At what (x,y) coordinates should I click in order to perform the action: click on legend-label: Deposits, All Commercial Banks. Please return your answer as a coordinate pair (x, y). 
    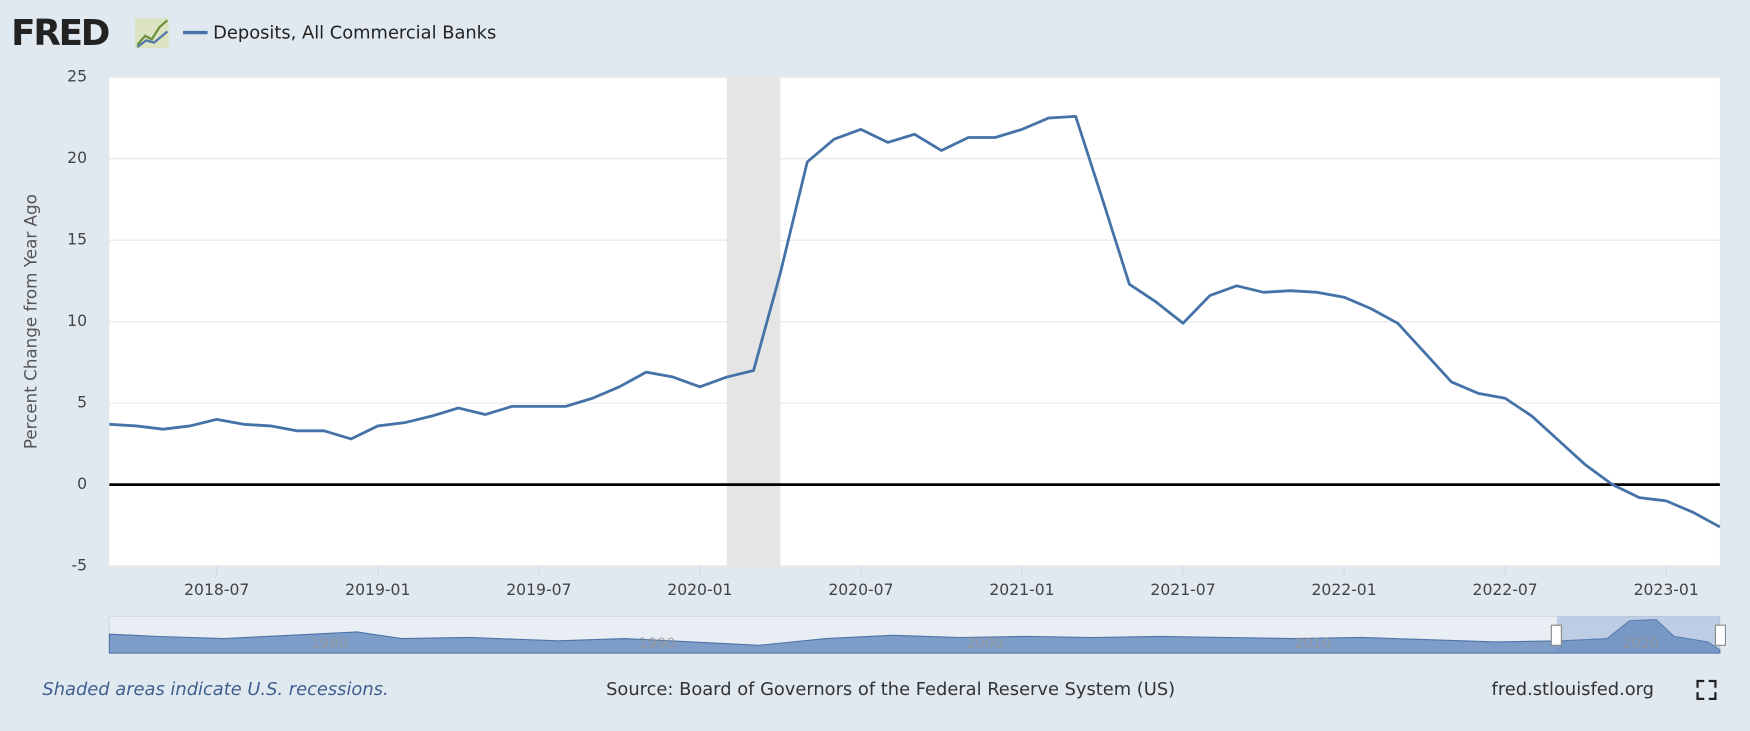
    Looking at the image, I should click on (354, 33).